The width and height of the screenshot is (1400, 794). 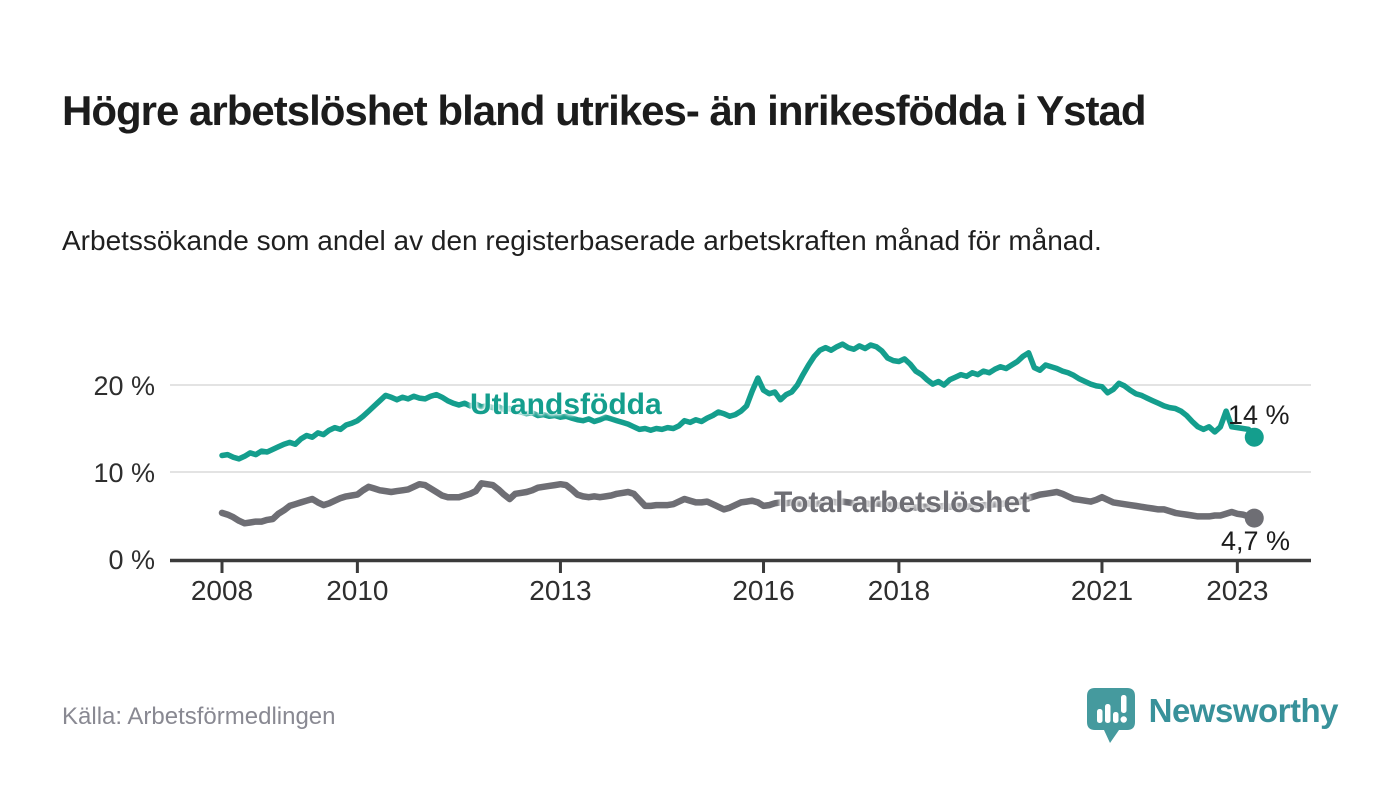 I want to click on end-value-label-total: 4,7 %, so click(x=1256, y=541).